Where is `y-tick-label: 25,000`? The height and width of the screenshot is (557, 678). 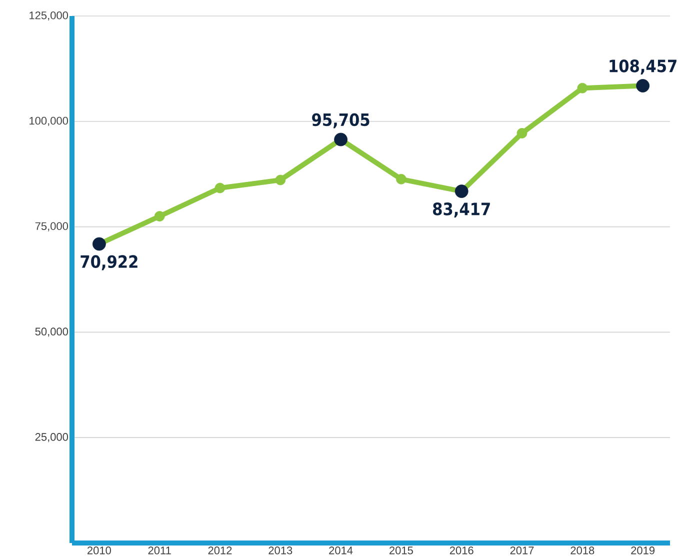 y-tick-label: 25,000 is located at coordinates (51, 437).